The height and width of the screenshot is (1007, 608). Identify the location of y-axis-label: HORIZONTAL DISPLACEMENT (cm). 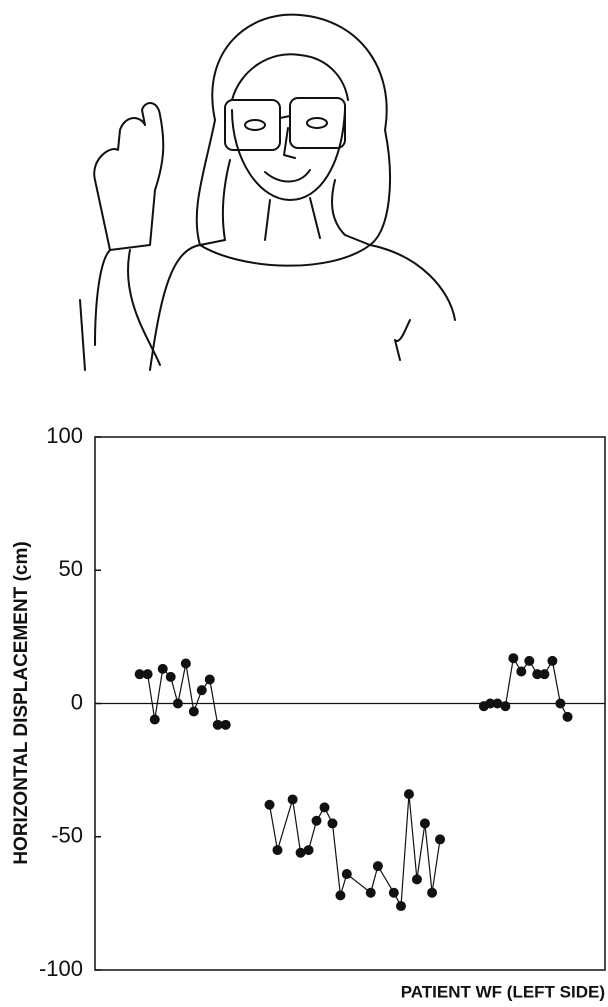
(21, 702).